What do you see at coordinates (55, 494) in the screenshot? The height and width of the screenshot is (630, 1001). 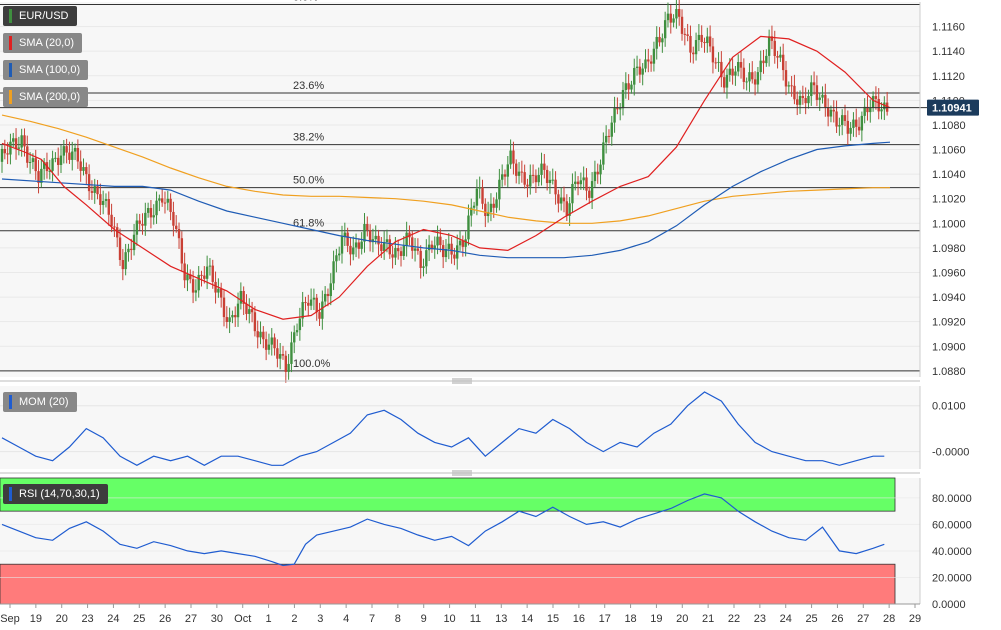 I see `legend-rsi: RSI (14,70,30,1)` at bounding box center [55, 494].